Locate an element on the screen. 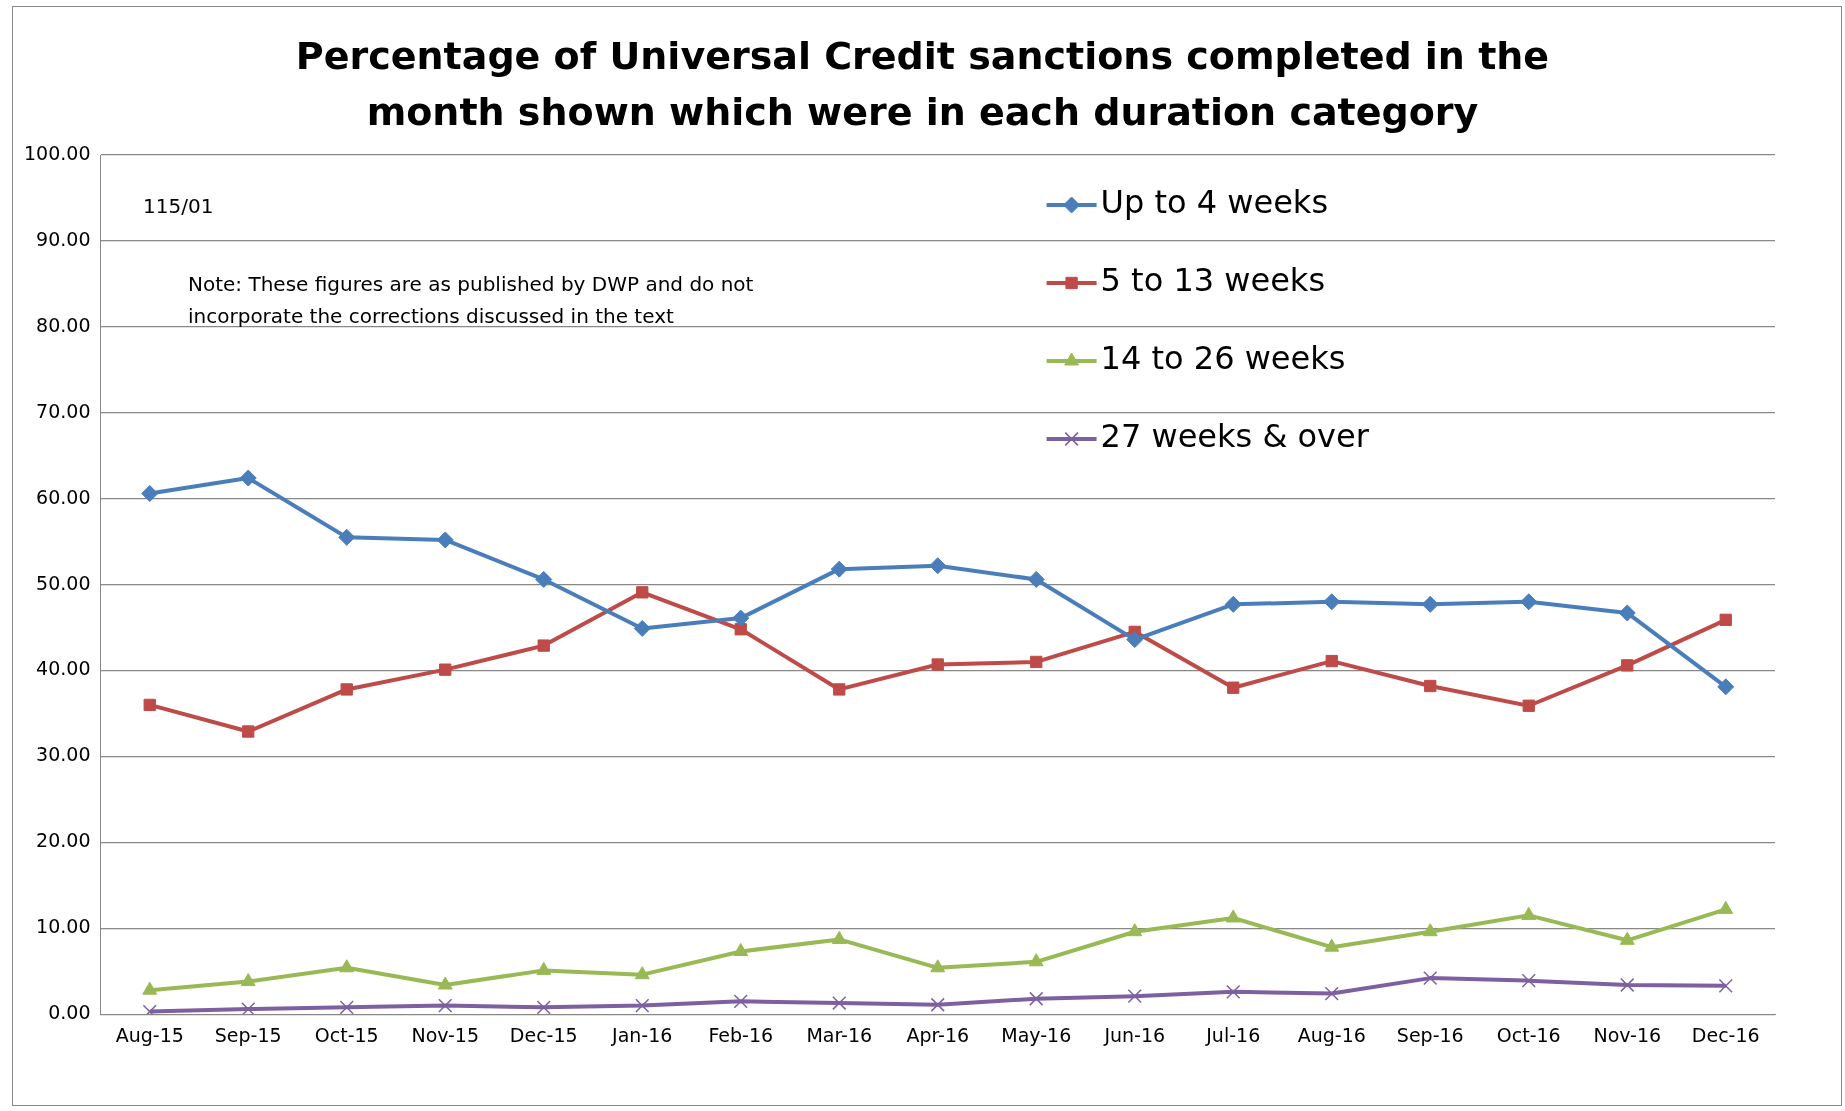 The image size is (1845, 1111). x-tick-label: Mar-16 is located at coordinates (839, 1034).